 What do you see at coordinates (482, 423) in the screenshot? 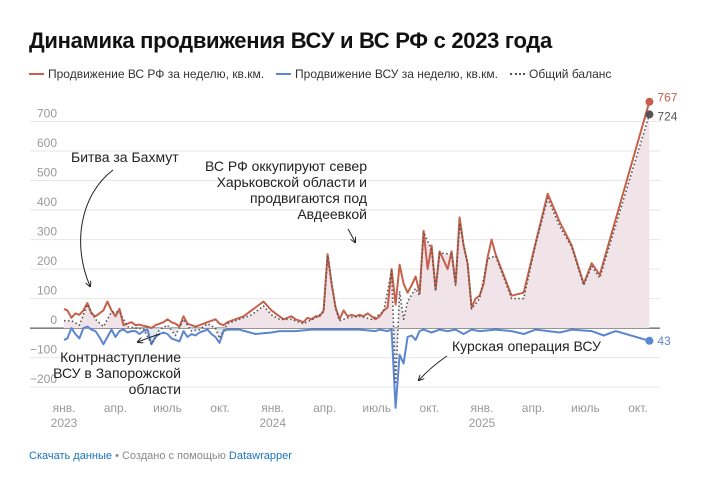
I see `x-tick-year-8: 2025` at bounding box center [482, 423].